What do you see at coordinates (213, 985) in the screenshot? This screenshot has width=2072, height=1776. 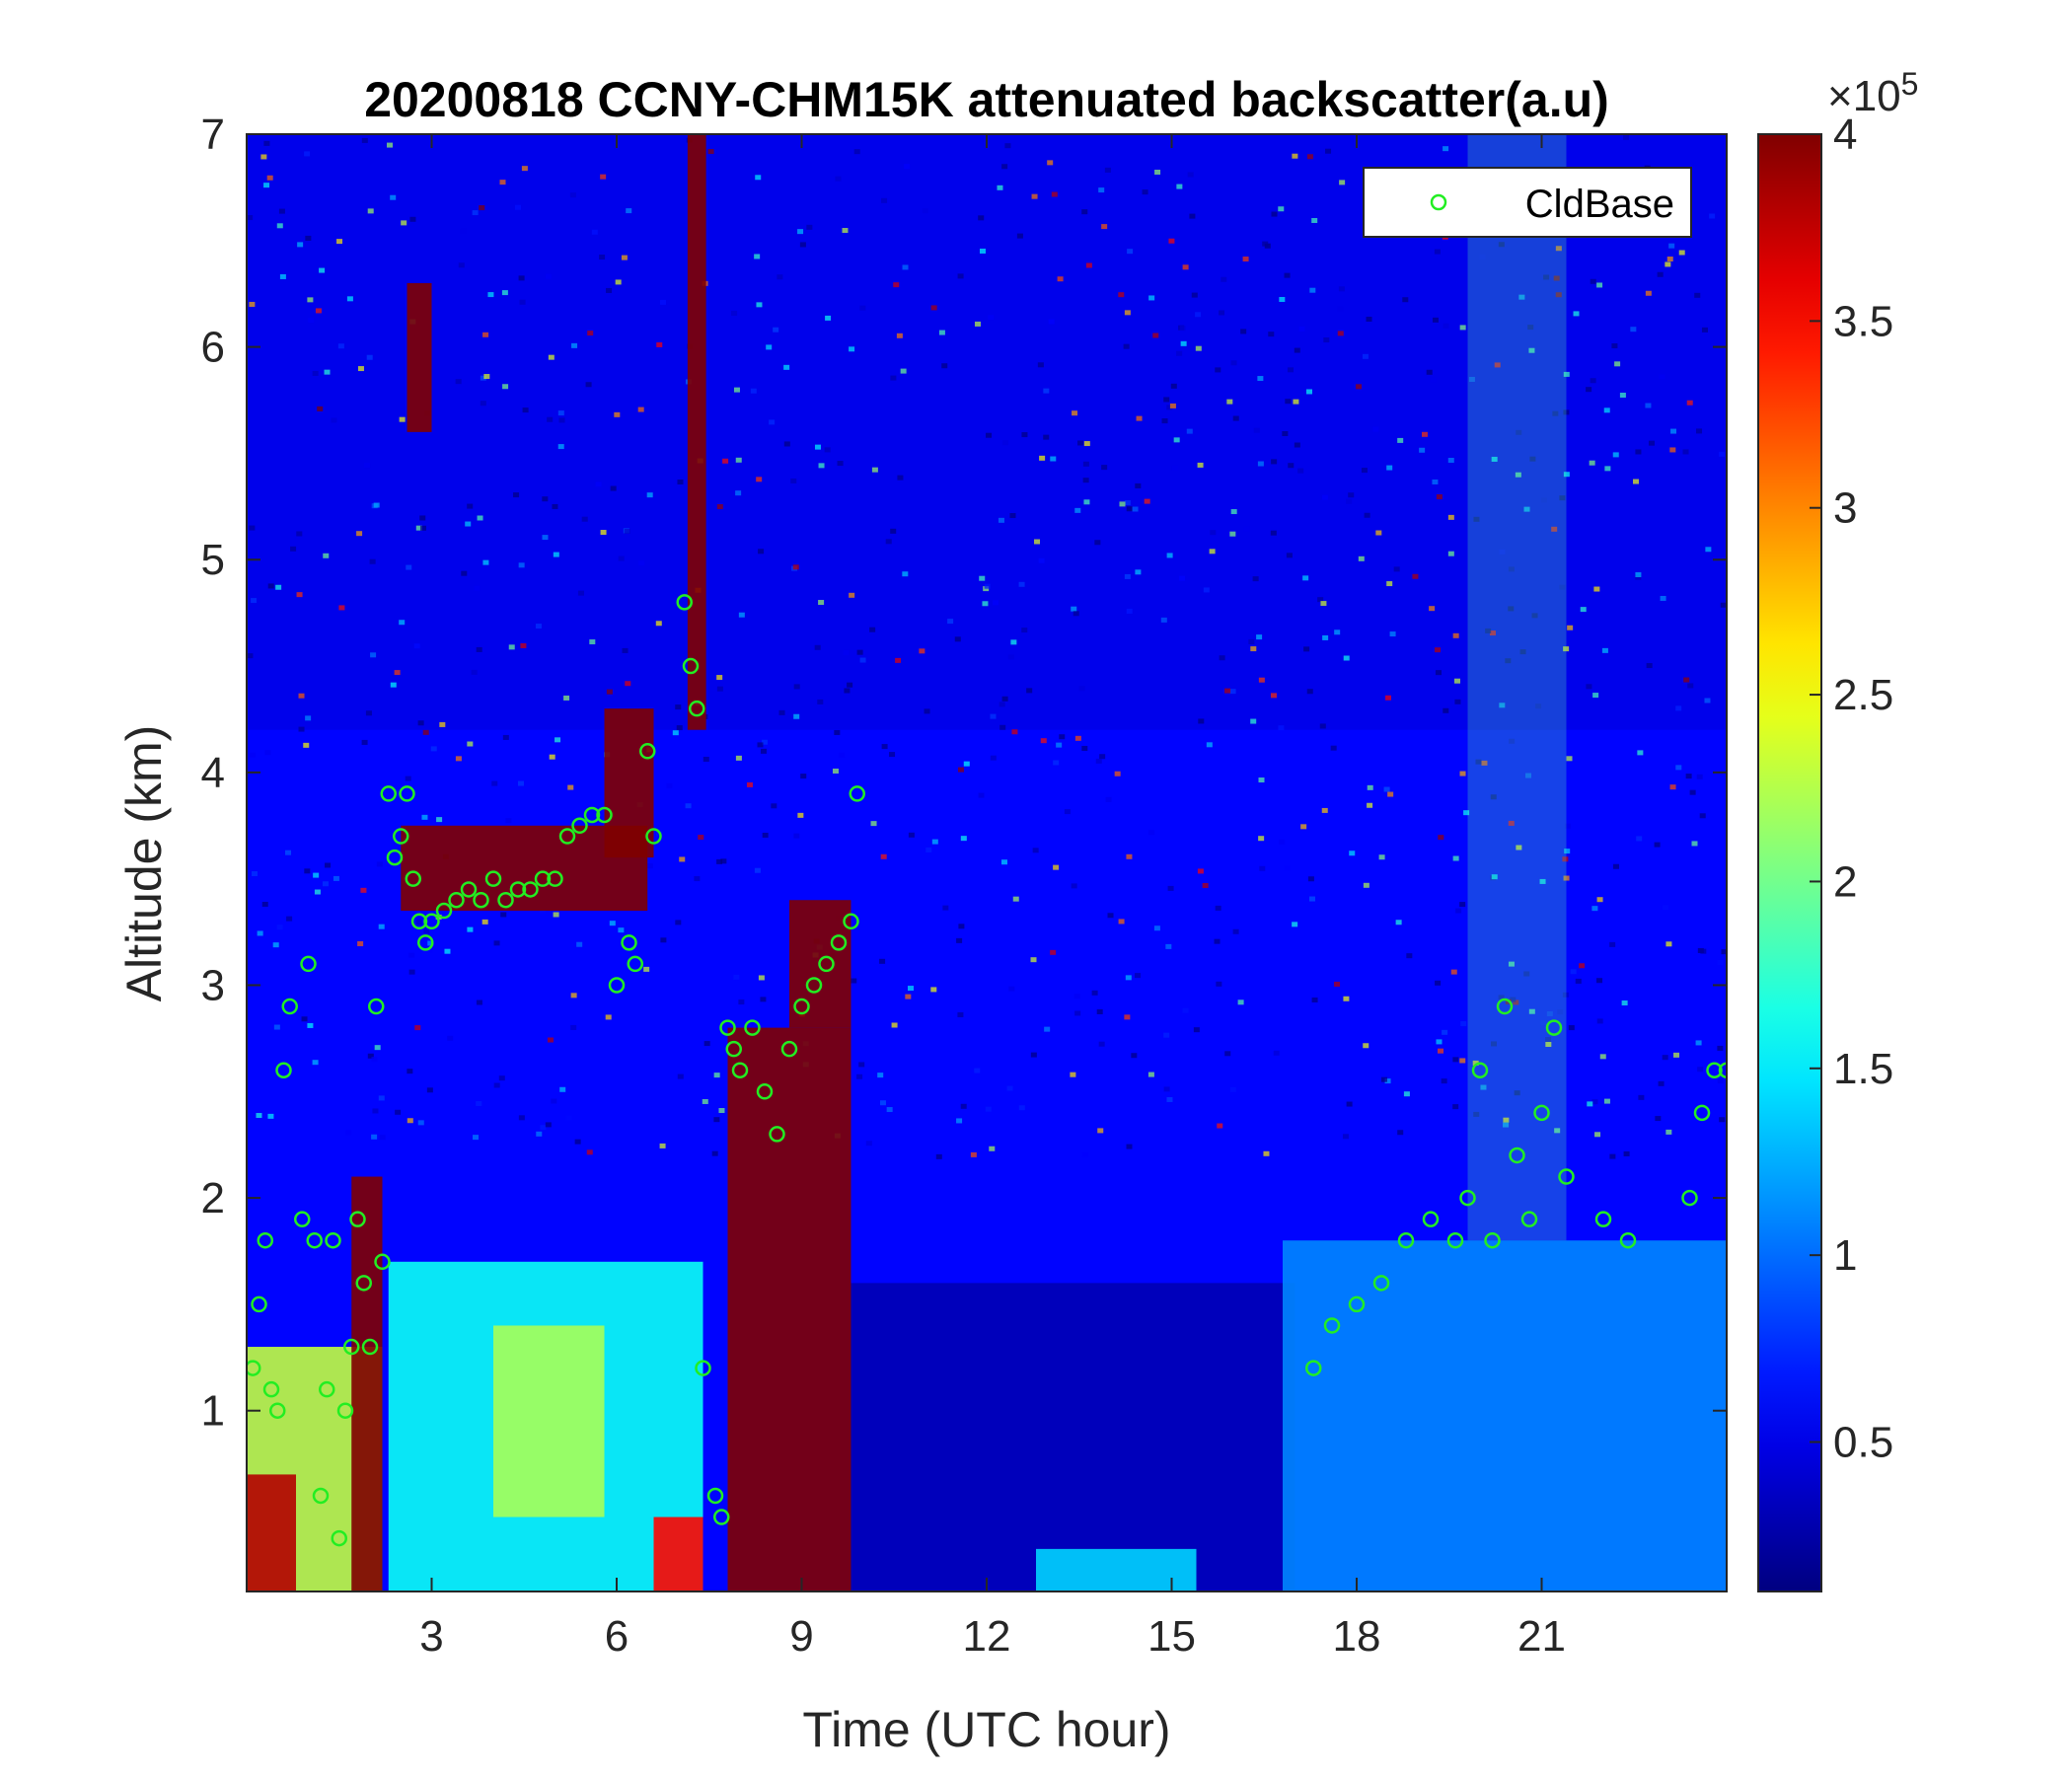 I see `y-tick-label: 3` at bounding box center [213, 985].